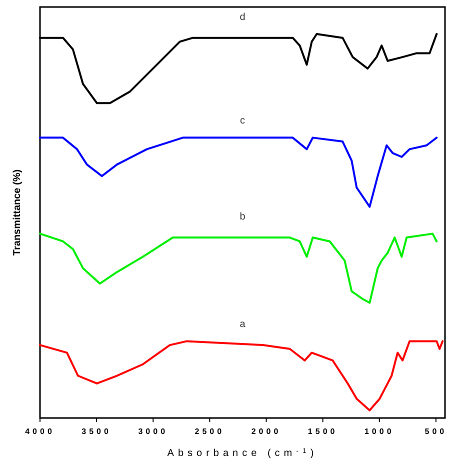 Image resolution: width=453 pixels, height=465 pixels. Describe the element at coordinates (323, 431) in the screenshot. I see `x-tick-label: 1500` at that location.